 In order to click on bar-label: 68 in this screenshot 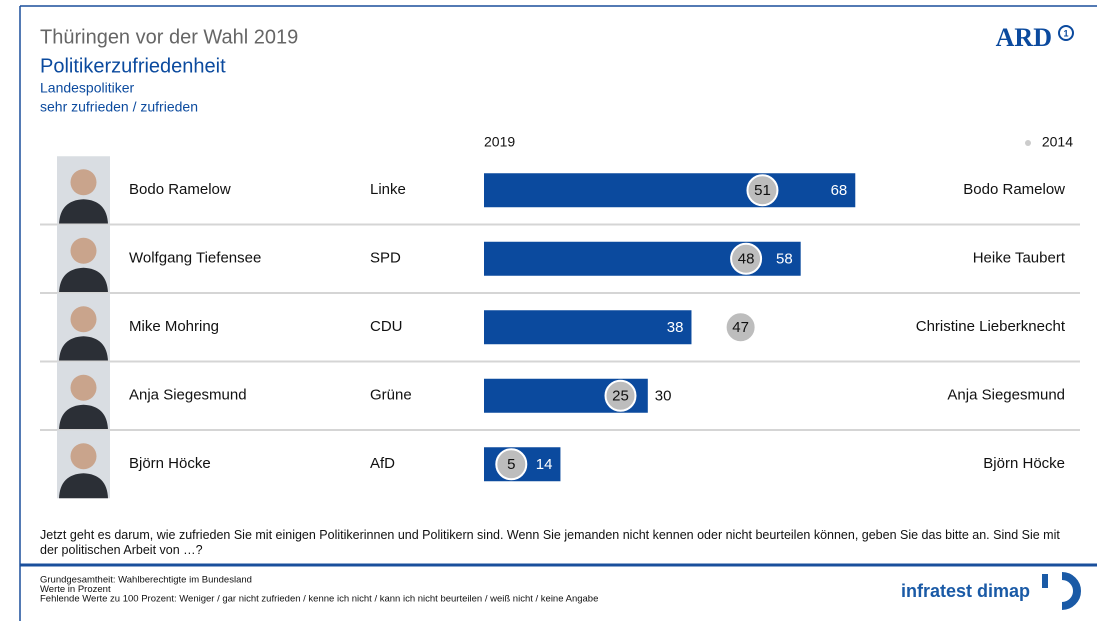, I will do `click(839, 190)`.